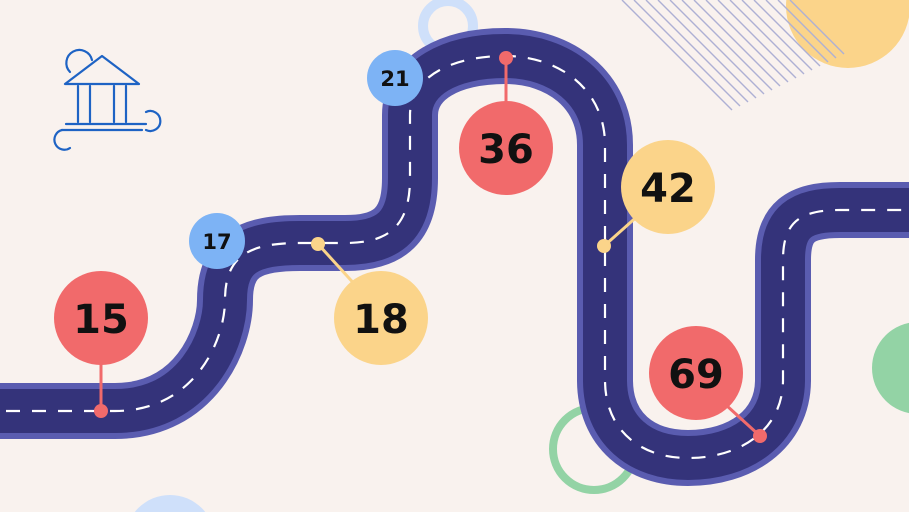 This screenshot has height=512, width=909. I want to click on milestone-17: 17, so click(217, 241).